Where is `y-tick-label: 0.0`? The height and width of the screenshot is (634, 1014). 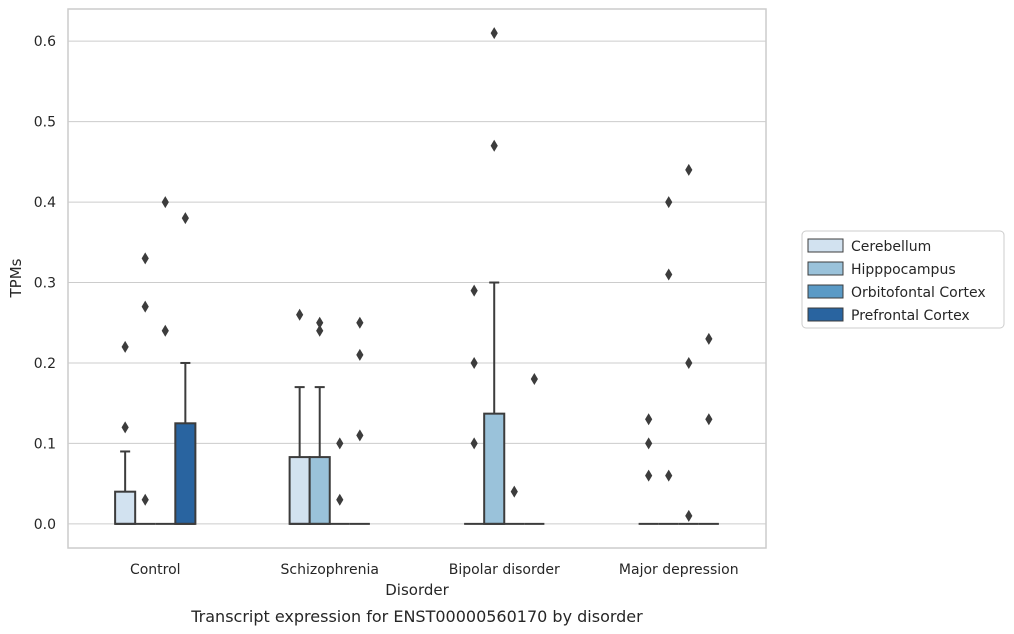 y-tick-label: 0.0 is located at coordinates (45, 525).